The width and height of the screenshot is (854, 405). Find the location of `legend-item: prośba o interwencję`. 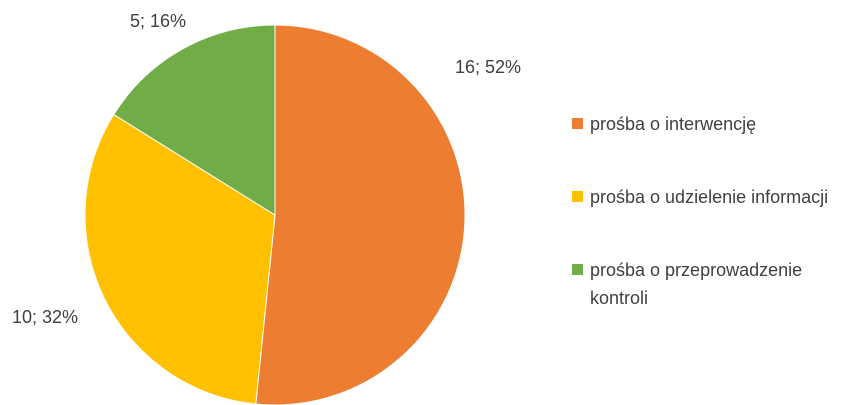

legend-item: prośba o interwencję is located at coordinates (707, 146).